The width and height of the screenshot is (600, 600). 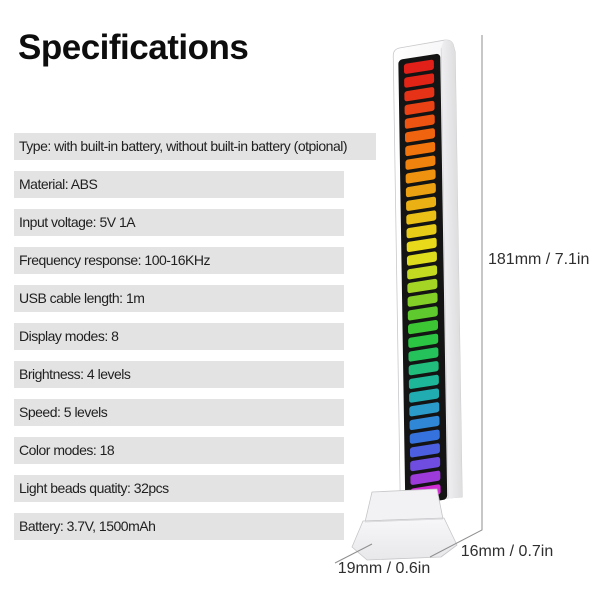 I want to click on width-dimension-label: 19mm / 0.6in, so click(x=384, y=568).